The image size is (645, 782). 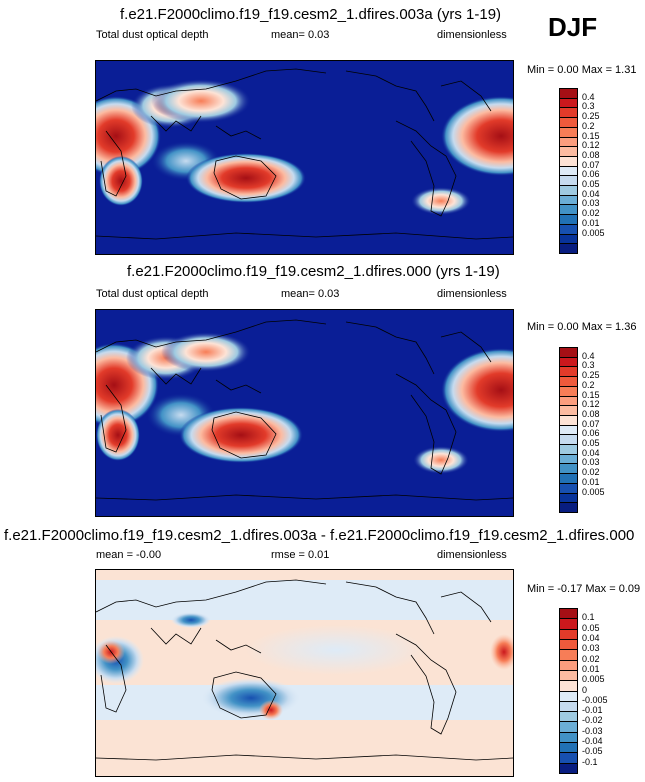 I want to click on panel1-map-svg, so click(x=304, y=154).